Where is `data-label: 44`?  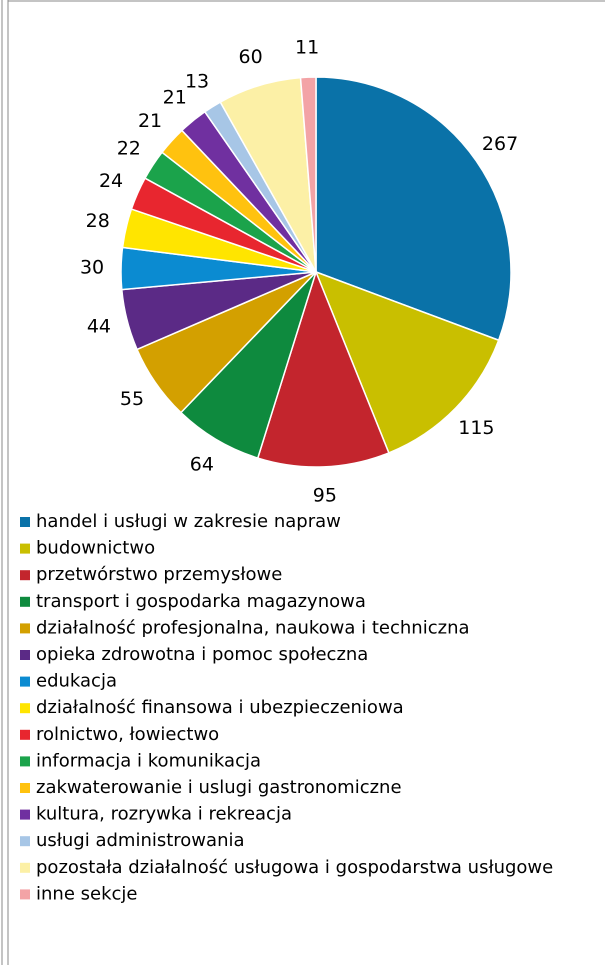
data-label: 44 is located at coordinates (99, 327).